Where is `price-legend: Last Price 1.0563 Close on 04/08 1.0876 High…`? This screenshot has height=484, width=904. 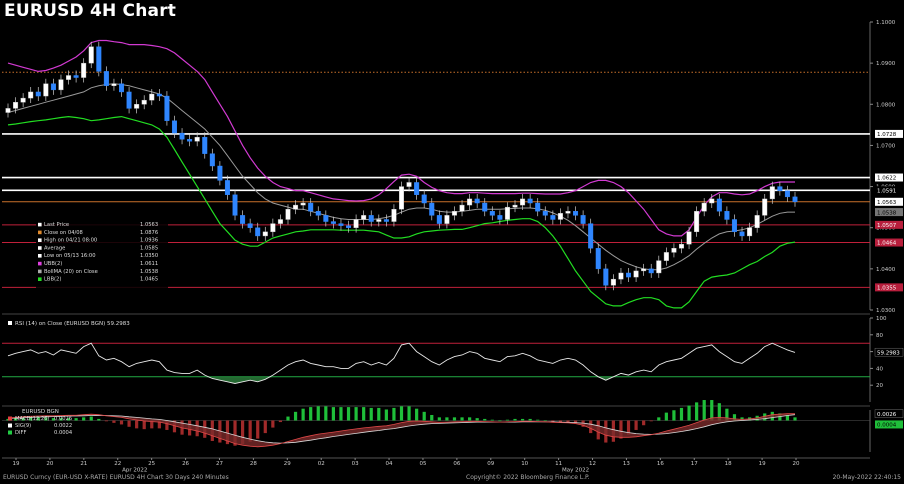 price-legend: Last Price 1.0563 Close on 04/08 1.0876 High… is located at coordinates (102, 254).